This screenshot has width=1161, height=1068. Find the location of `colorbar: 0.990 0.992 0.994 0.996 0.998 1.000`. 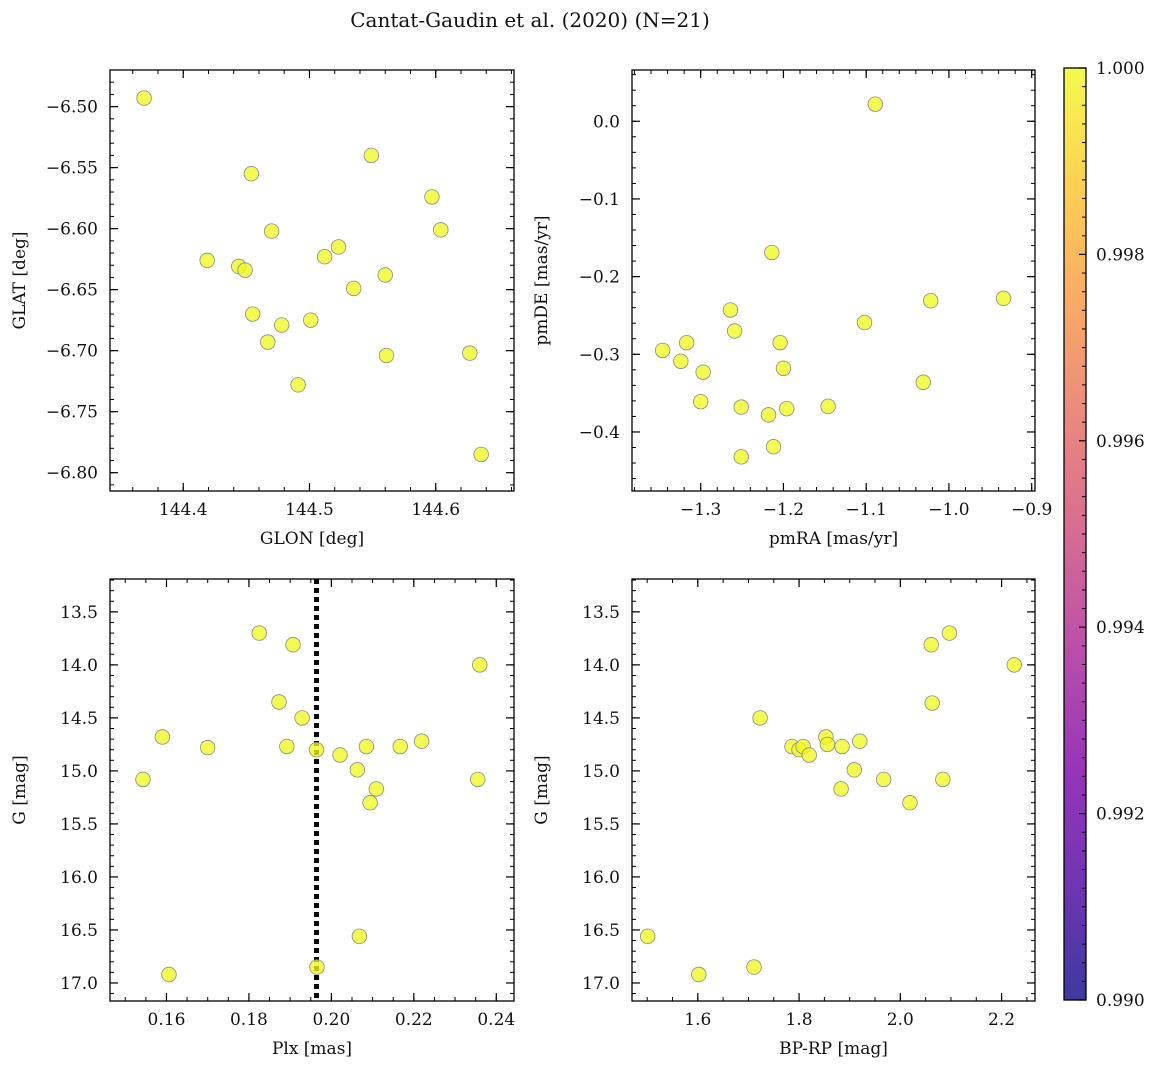

colorbar: 0.990 0.992 0.994 0.996 0.998 1.000 is located at coordinates (1104, 535).